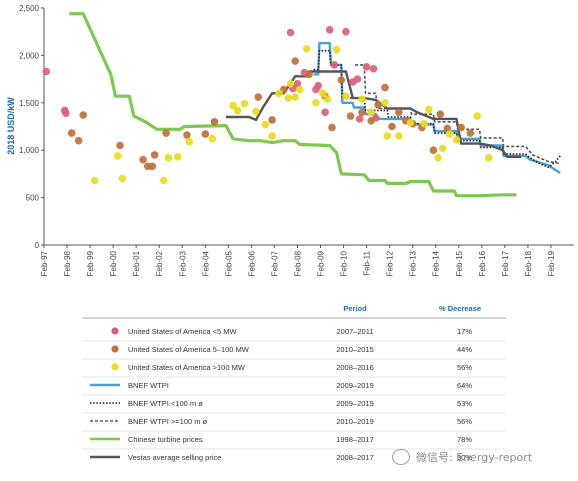 Image resolution: width=578 pixels, height=481 pixels. Describe the element at coordinates (187, 367) in the screenshot. I see `legend-series-name: United States of America >100 MW` at that location.